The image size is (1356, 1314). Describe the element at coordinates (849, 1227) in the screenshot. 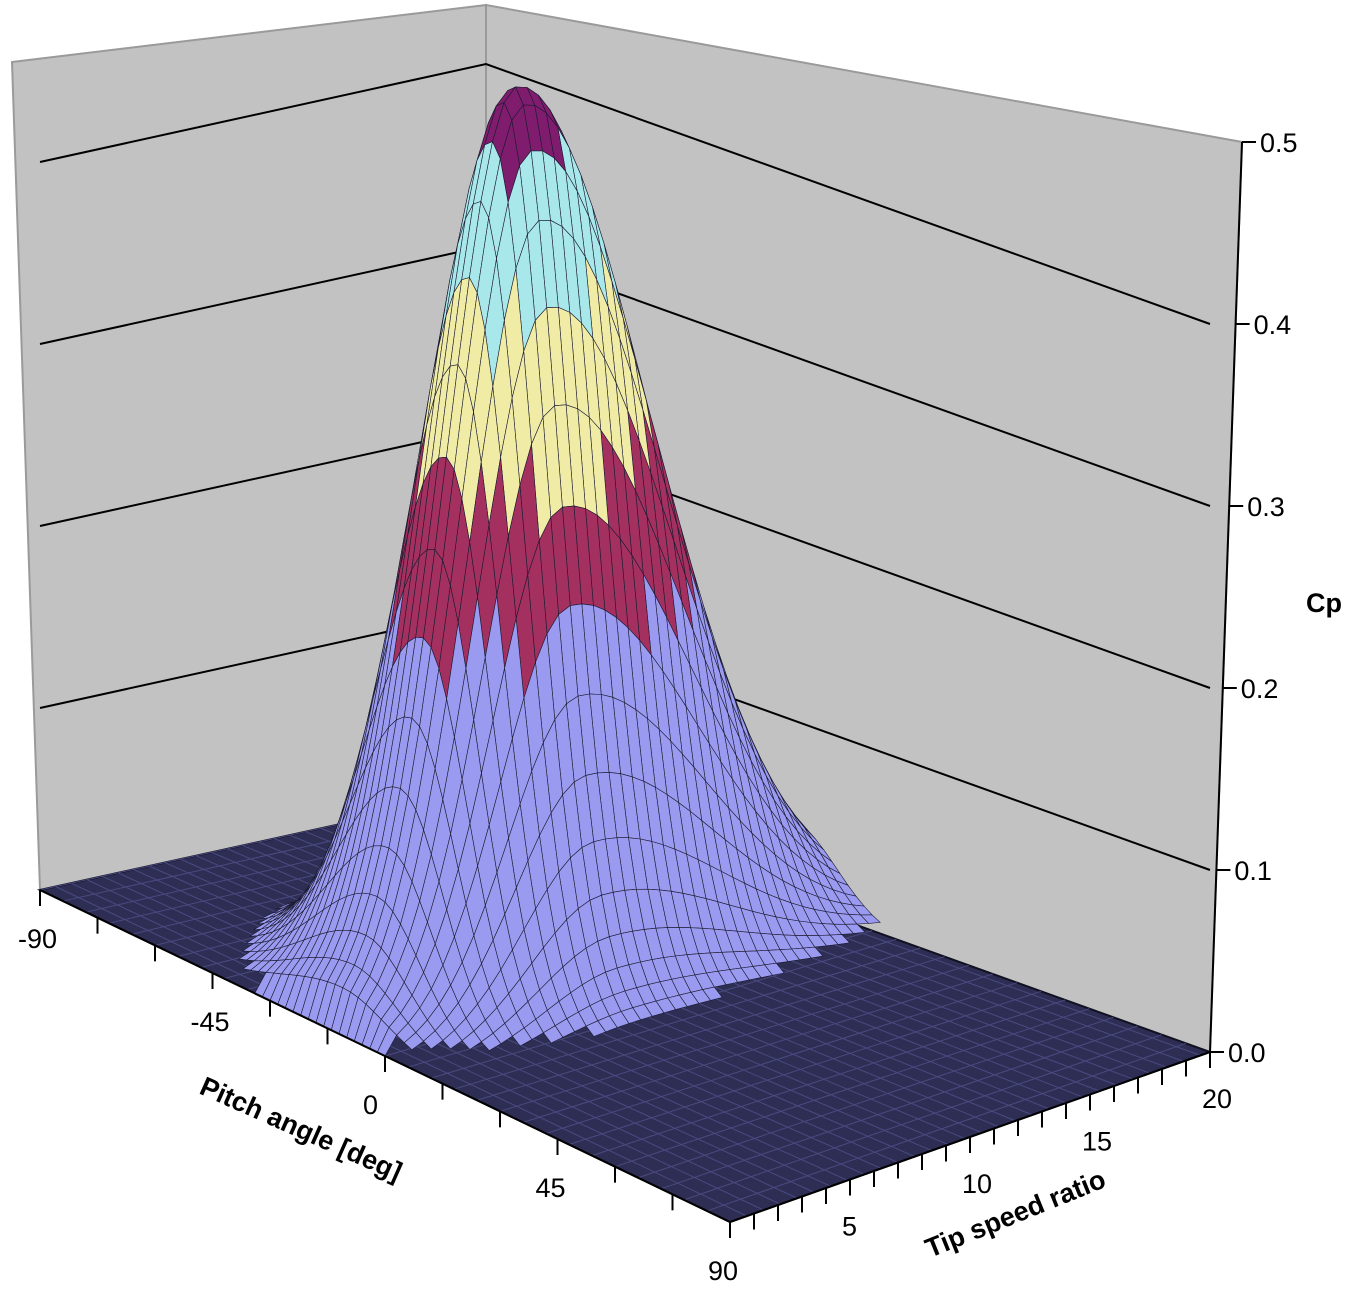

I see `y-tick-label: 5` at that location.